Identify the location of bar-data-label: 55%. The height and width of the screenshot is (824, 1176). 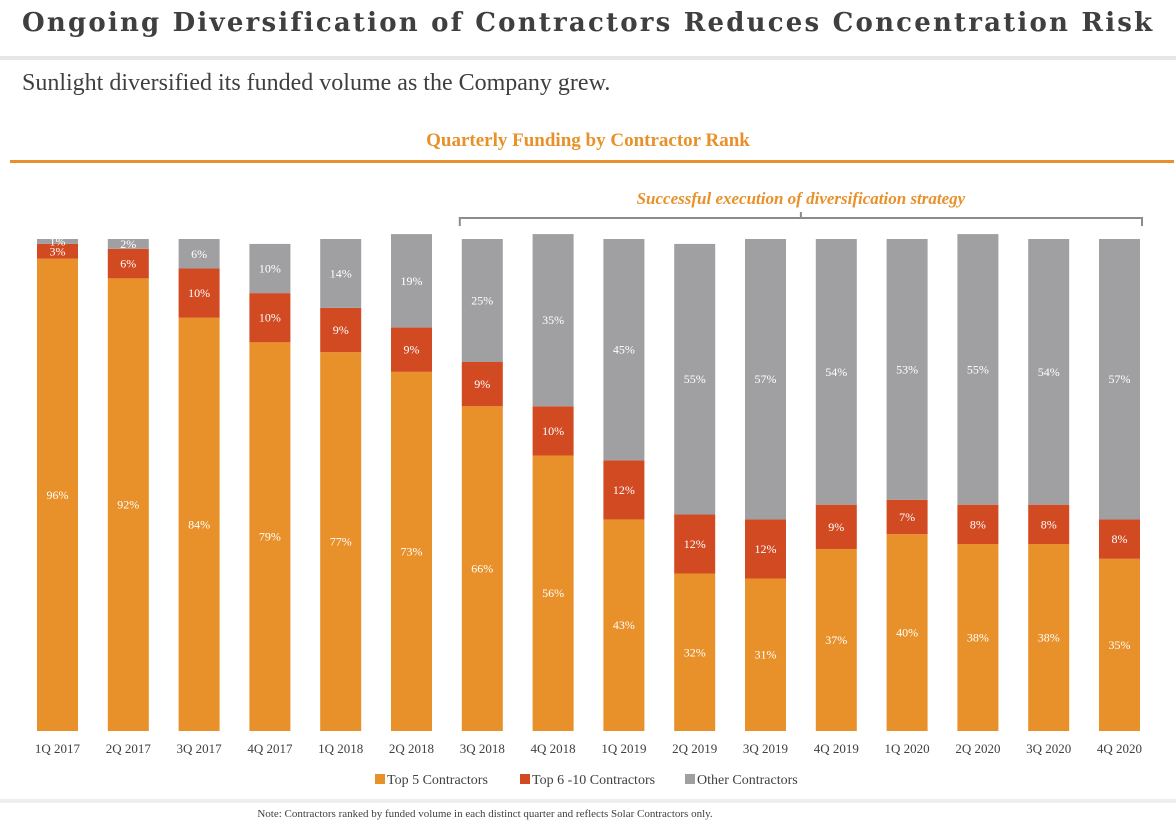
(978, 369).